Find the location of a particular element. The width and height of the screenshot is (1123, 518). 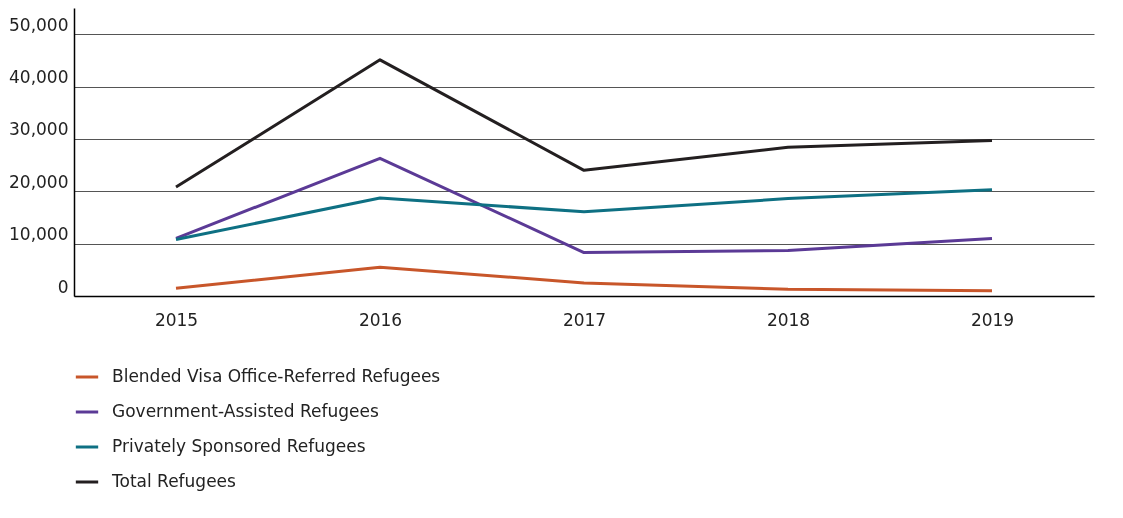

y-tick-label: 40,000 is located at coordinates (39, 77).